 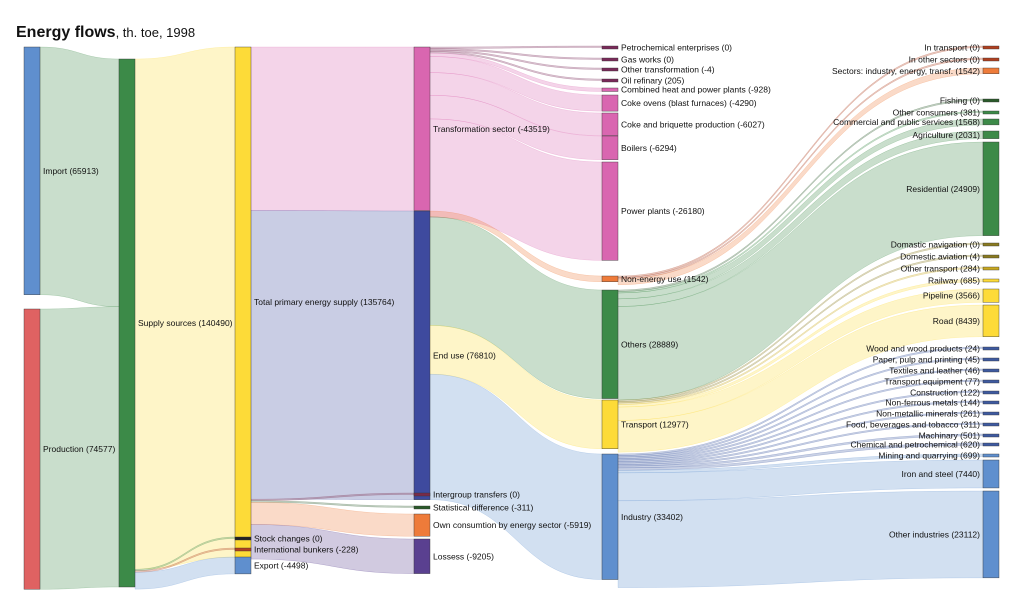 I want to click on node-others, so click(x=610, y=344).